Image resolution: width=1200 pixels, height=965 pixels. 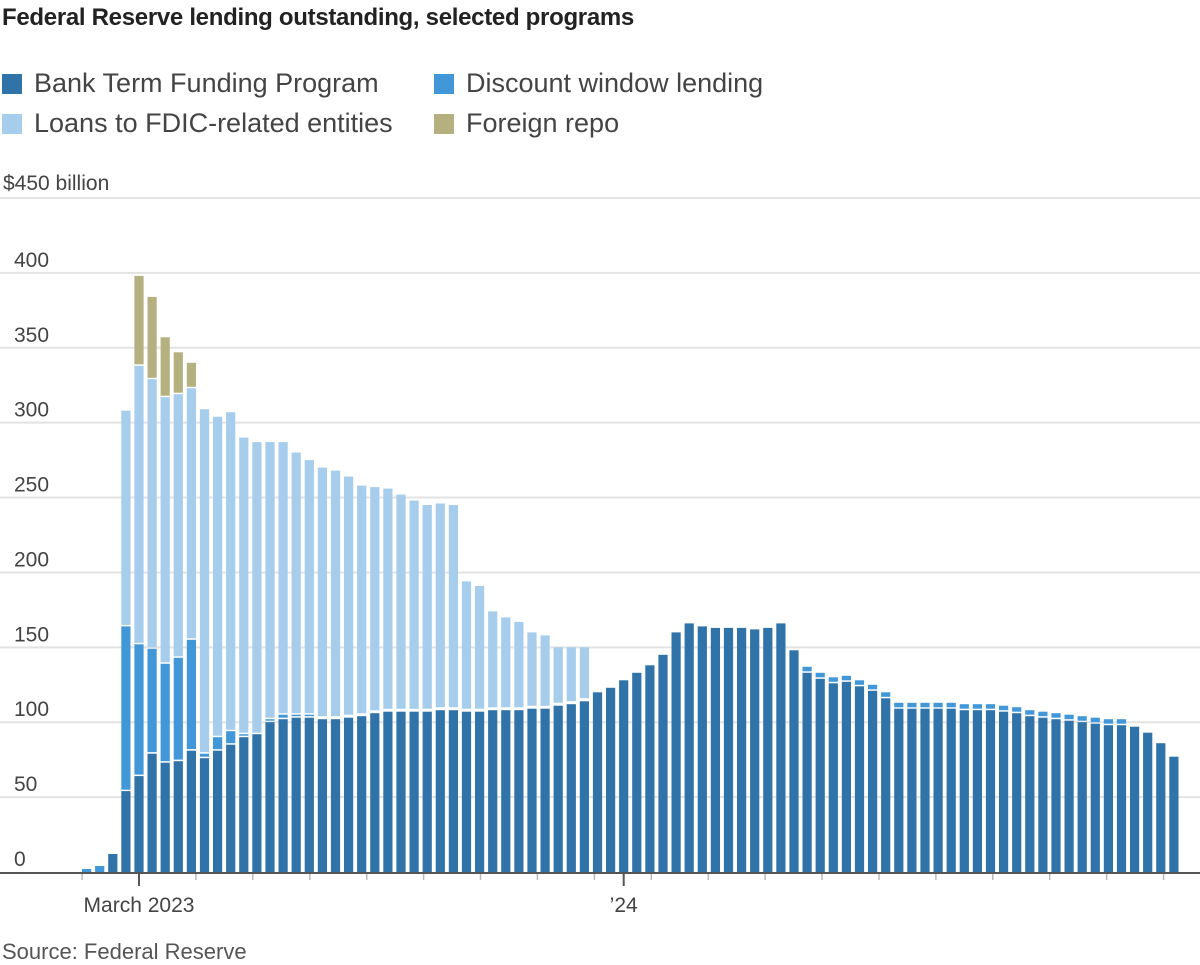 I want to click on source-note: Source: Federal Reserve, so click(x=124, y=951).